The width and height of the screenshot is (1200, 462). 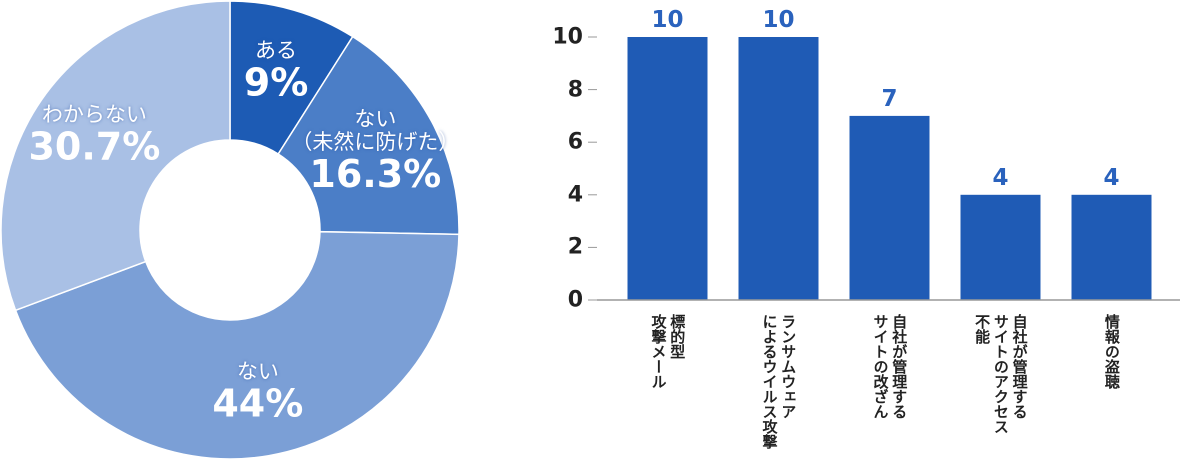 I want to click on slice-label: ない 44%, so click(x=257, y=392).